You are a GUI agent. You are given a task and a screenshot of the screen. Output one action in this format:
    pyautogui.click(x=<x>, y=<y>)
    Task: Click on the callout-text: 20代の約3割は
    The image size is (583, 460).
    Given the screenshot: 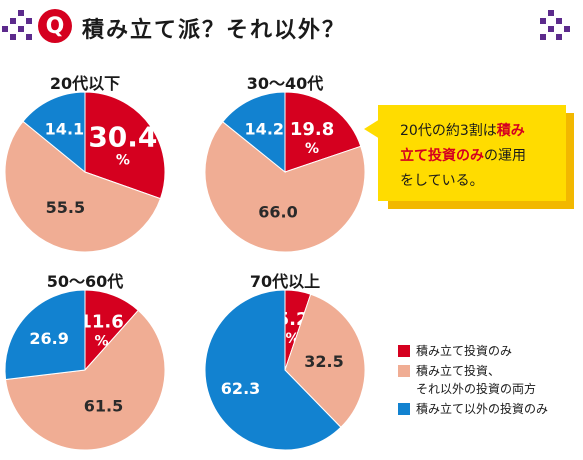 What is the action you would take?
    pyautogui.click(x=448, y=131)
    